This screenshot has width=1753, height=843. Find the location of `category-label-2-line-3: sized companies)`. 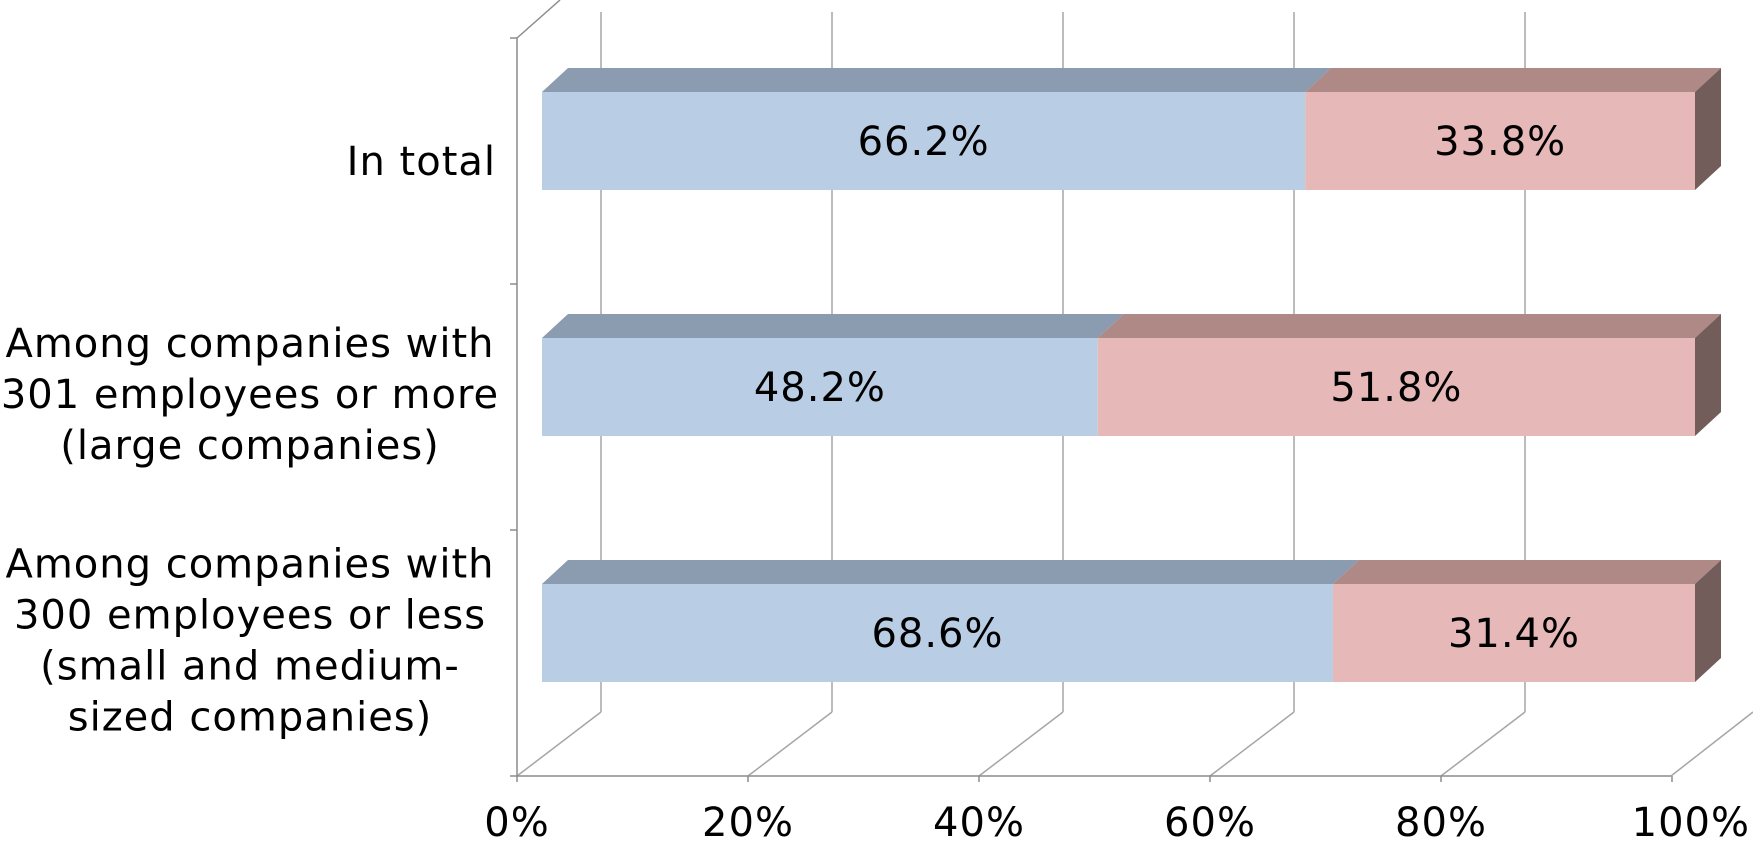

category-label-2-line-3: sized companies) is located at coordinates (250, 718).